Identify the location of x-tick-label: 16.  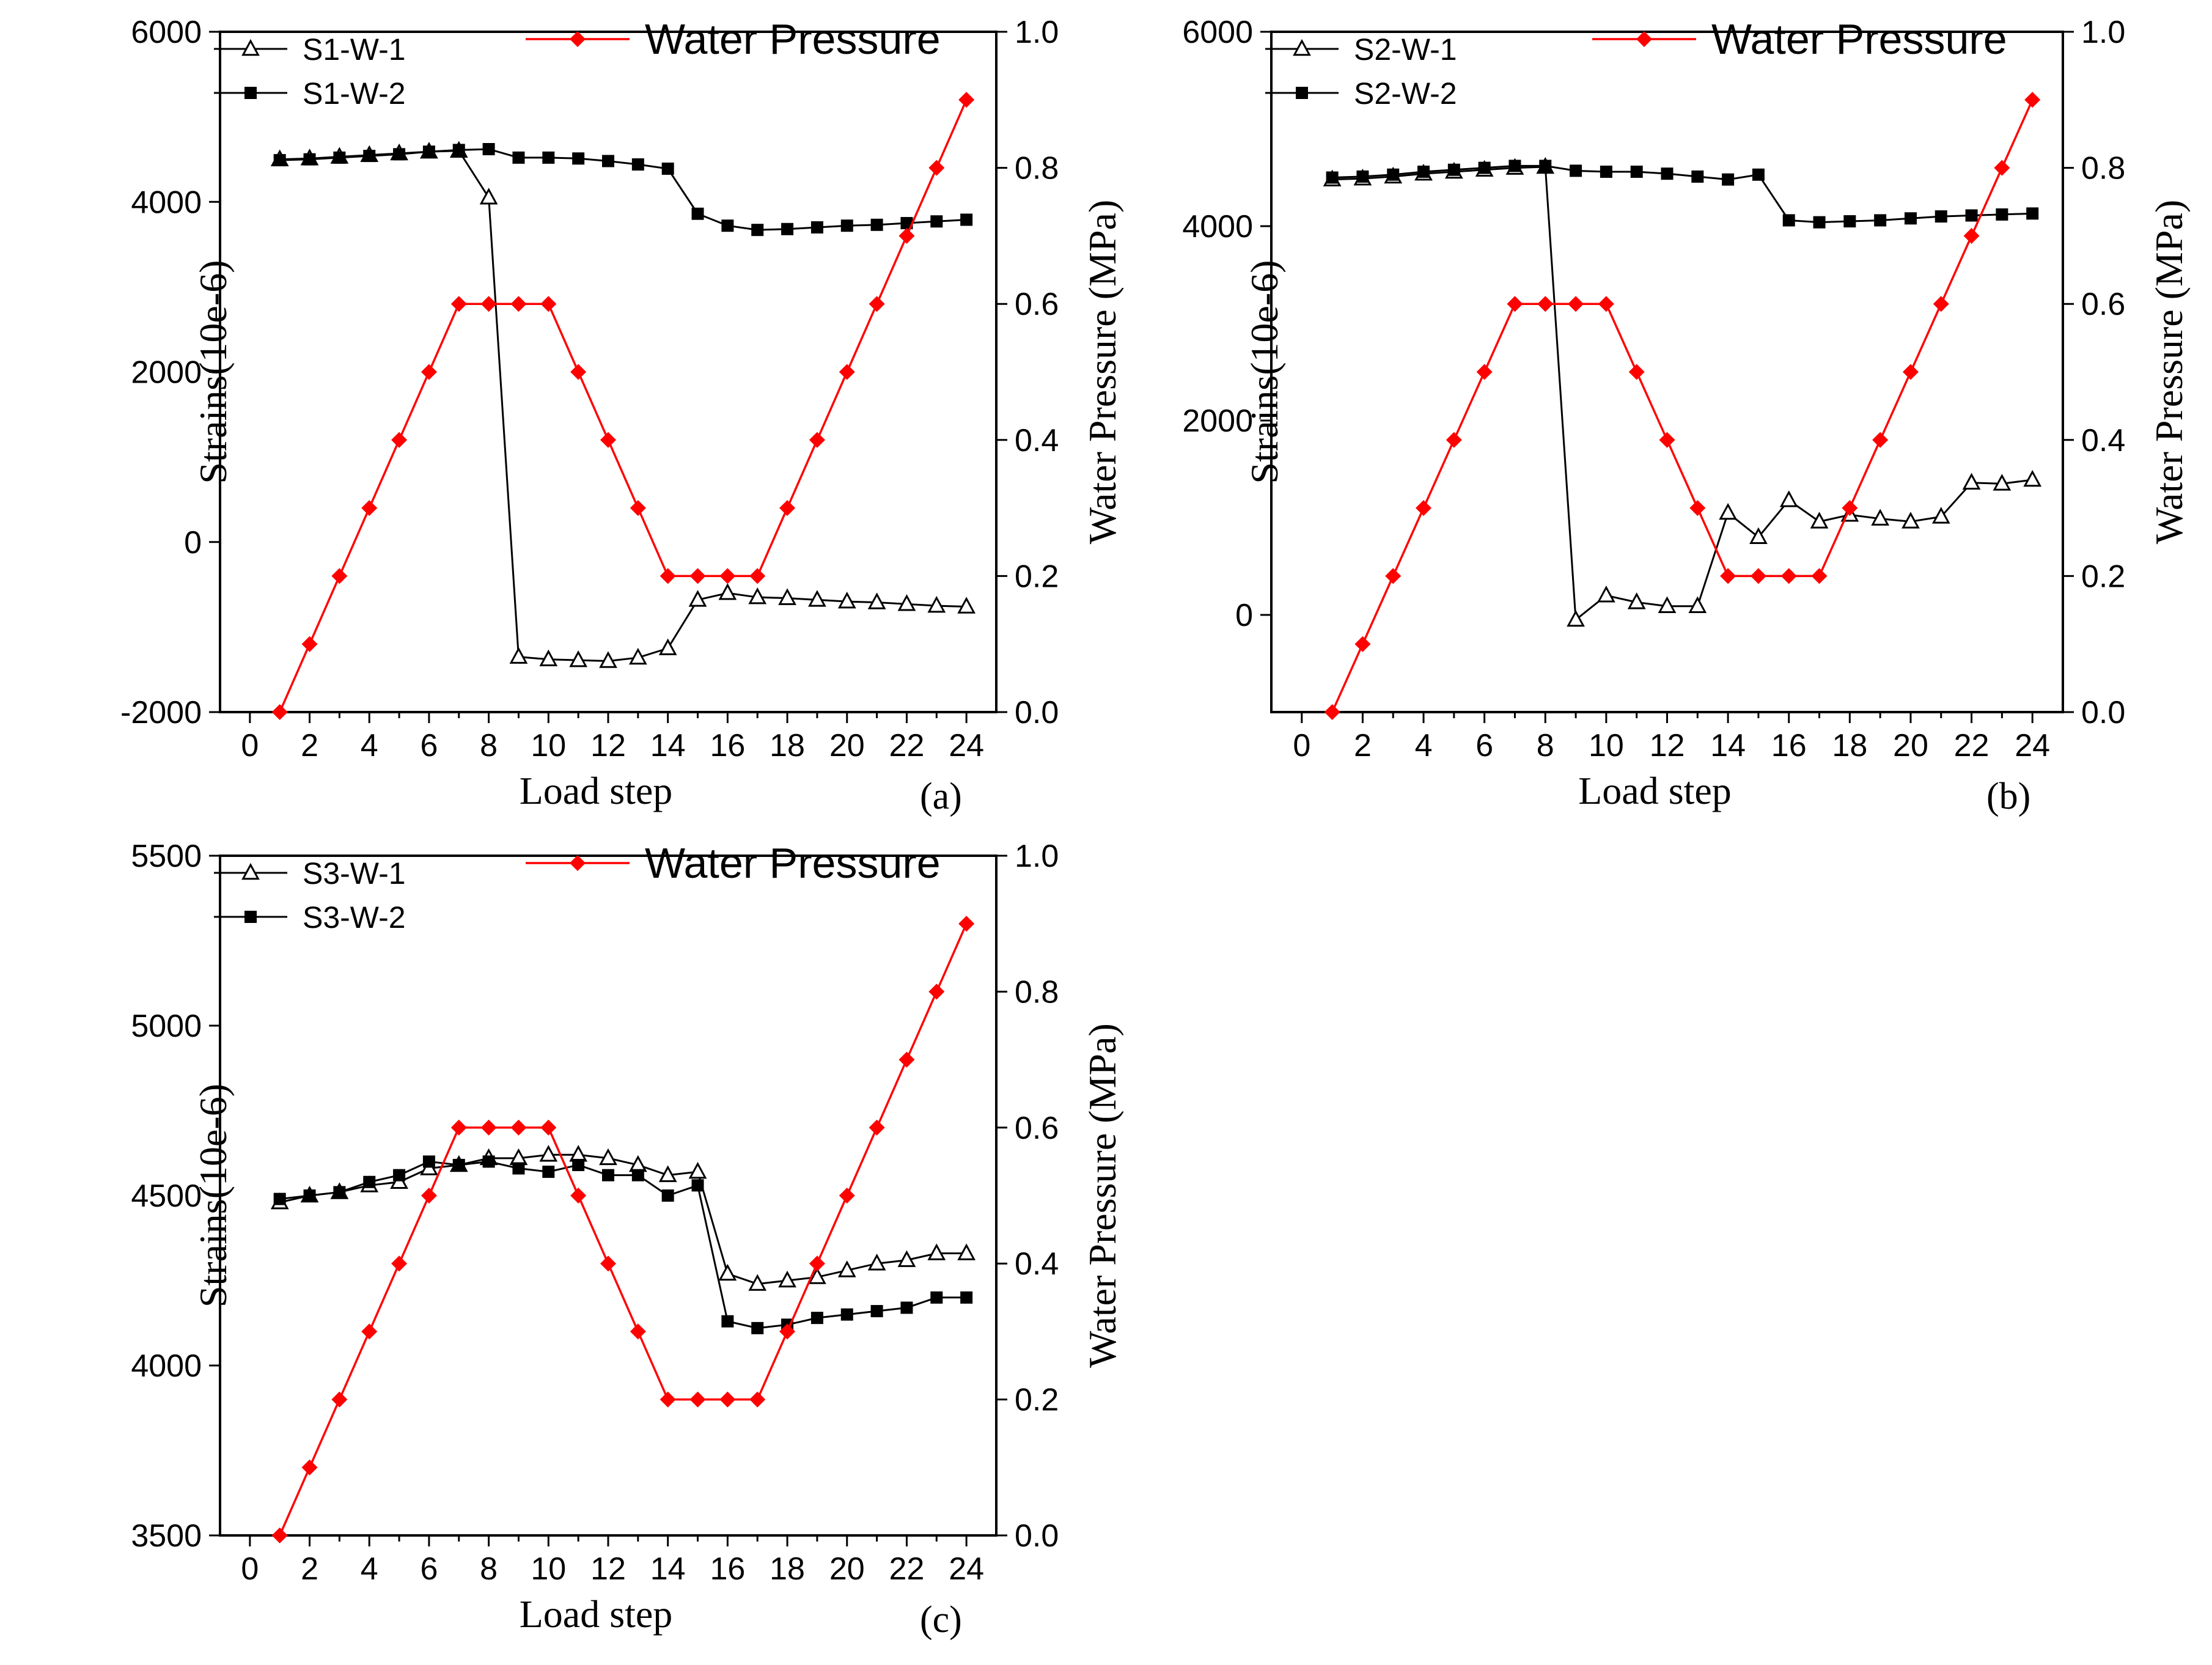
(727, 1569).